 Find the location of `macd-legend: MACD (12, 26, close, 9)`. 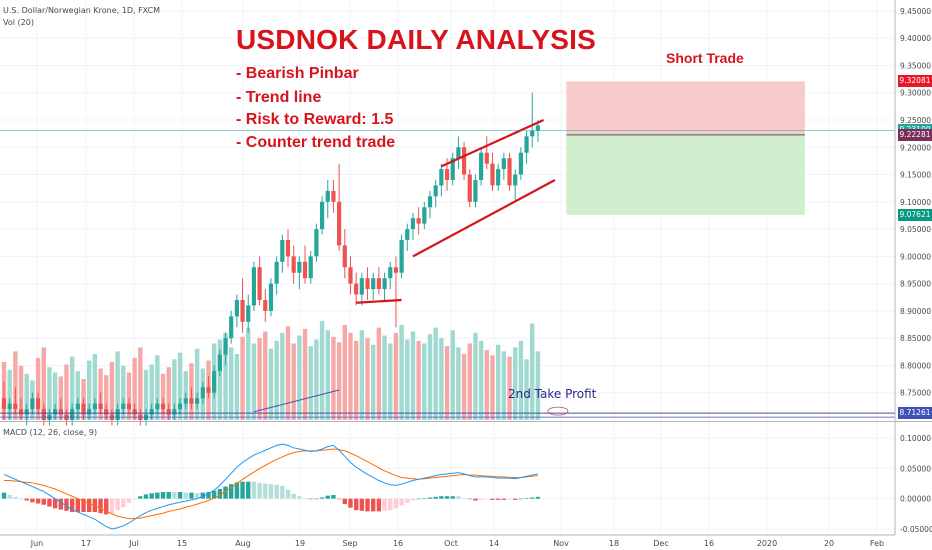

macd-legend: MACD (12, 26, close, 9) is located at coordinates (50, 432).